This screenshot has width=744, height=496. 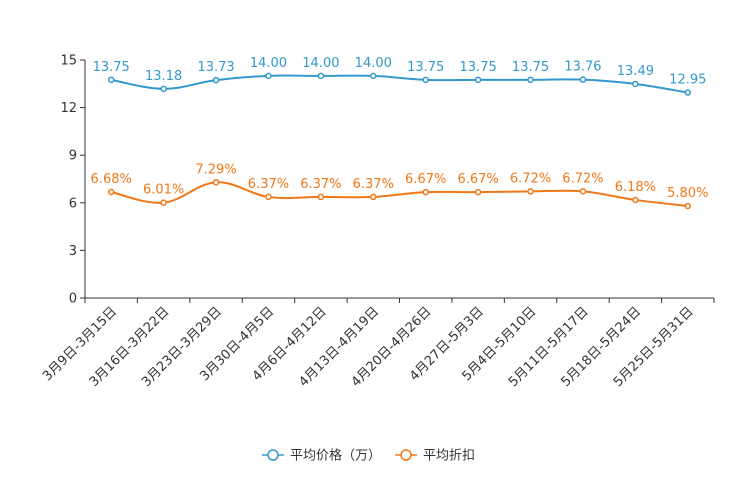 I want to click on data-label: 12.95, so click(x=687, y=80).